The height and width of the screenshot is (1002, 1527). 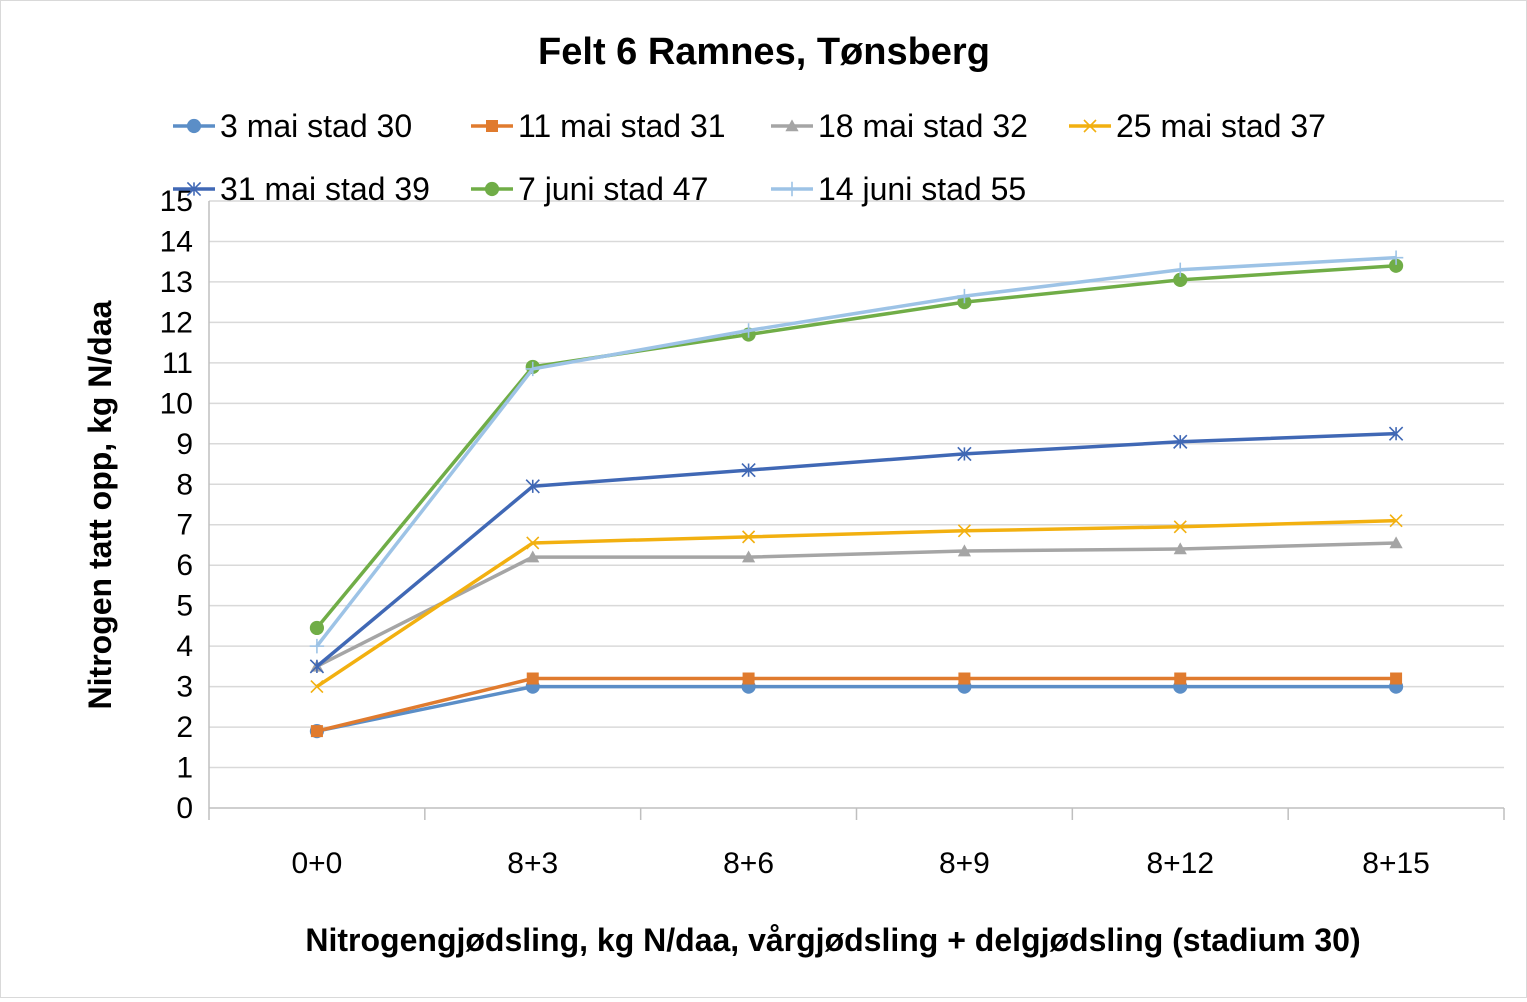 I want to click on x-tick-label: 8+9, so click(x=964, y=863).